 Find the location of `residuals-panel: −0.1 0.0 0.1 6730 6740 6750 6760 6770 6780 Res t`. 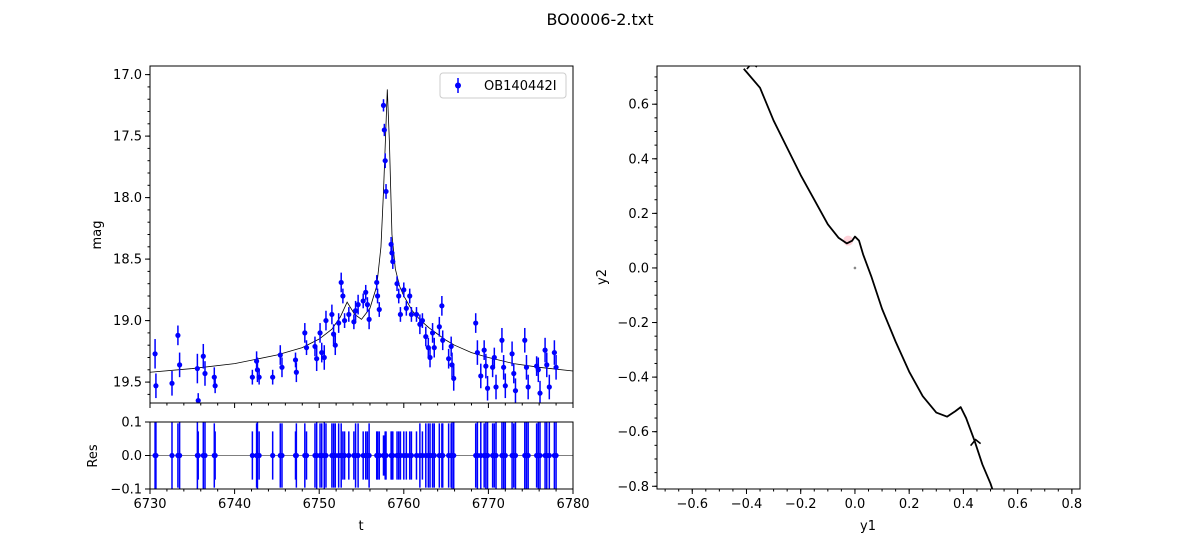

residuals-panel: −0.1 0.0 0.1 6730 6740 6750 6760 6770 6780 Res t is located at coordinates (338, 475).